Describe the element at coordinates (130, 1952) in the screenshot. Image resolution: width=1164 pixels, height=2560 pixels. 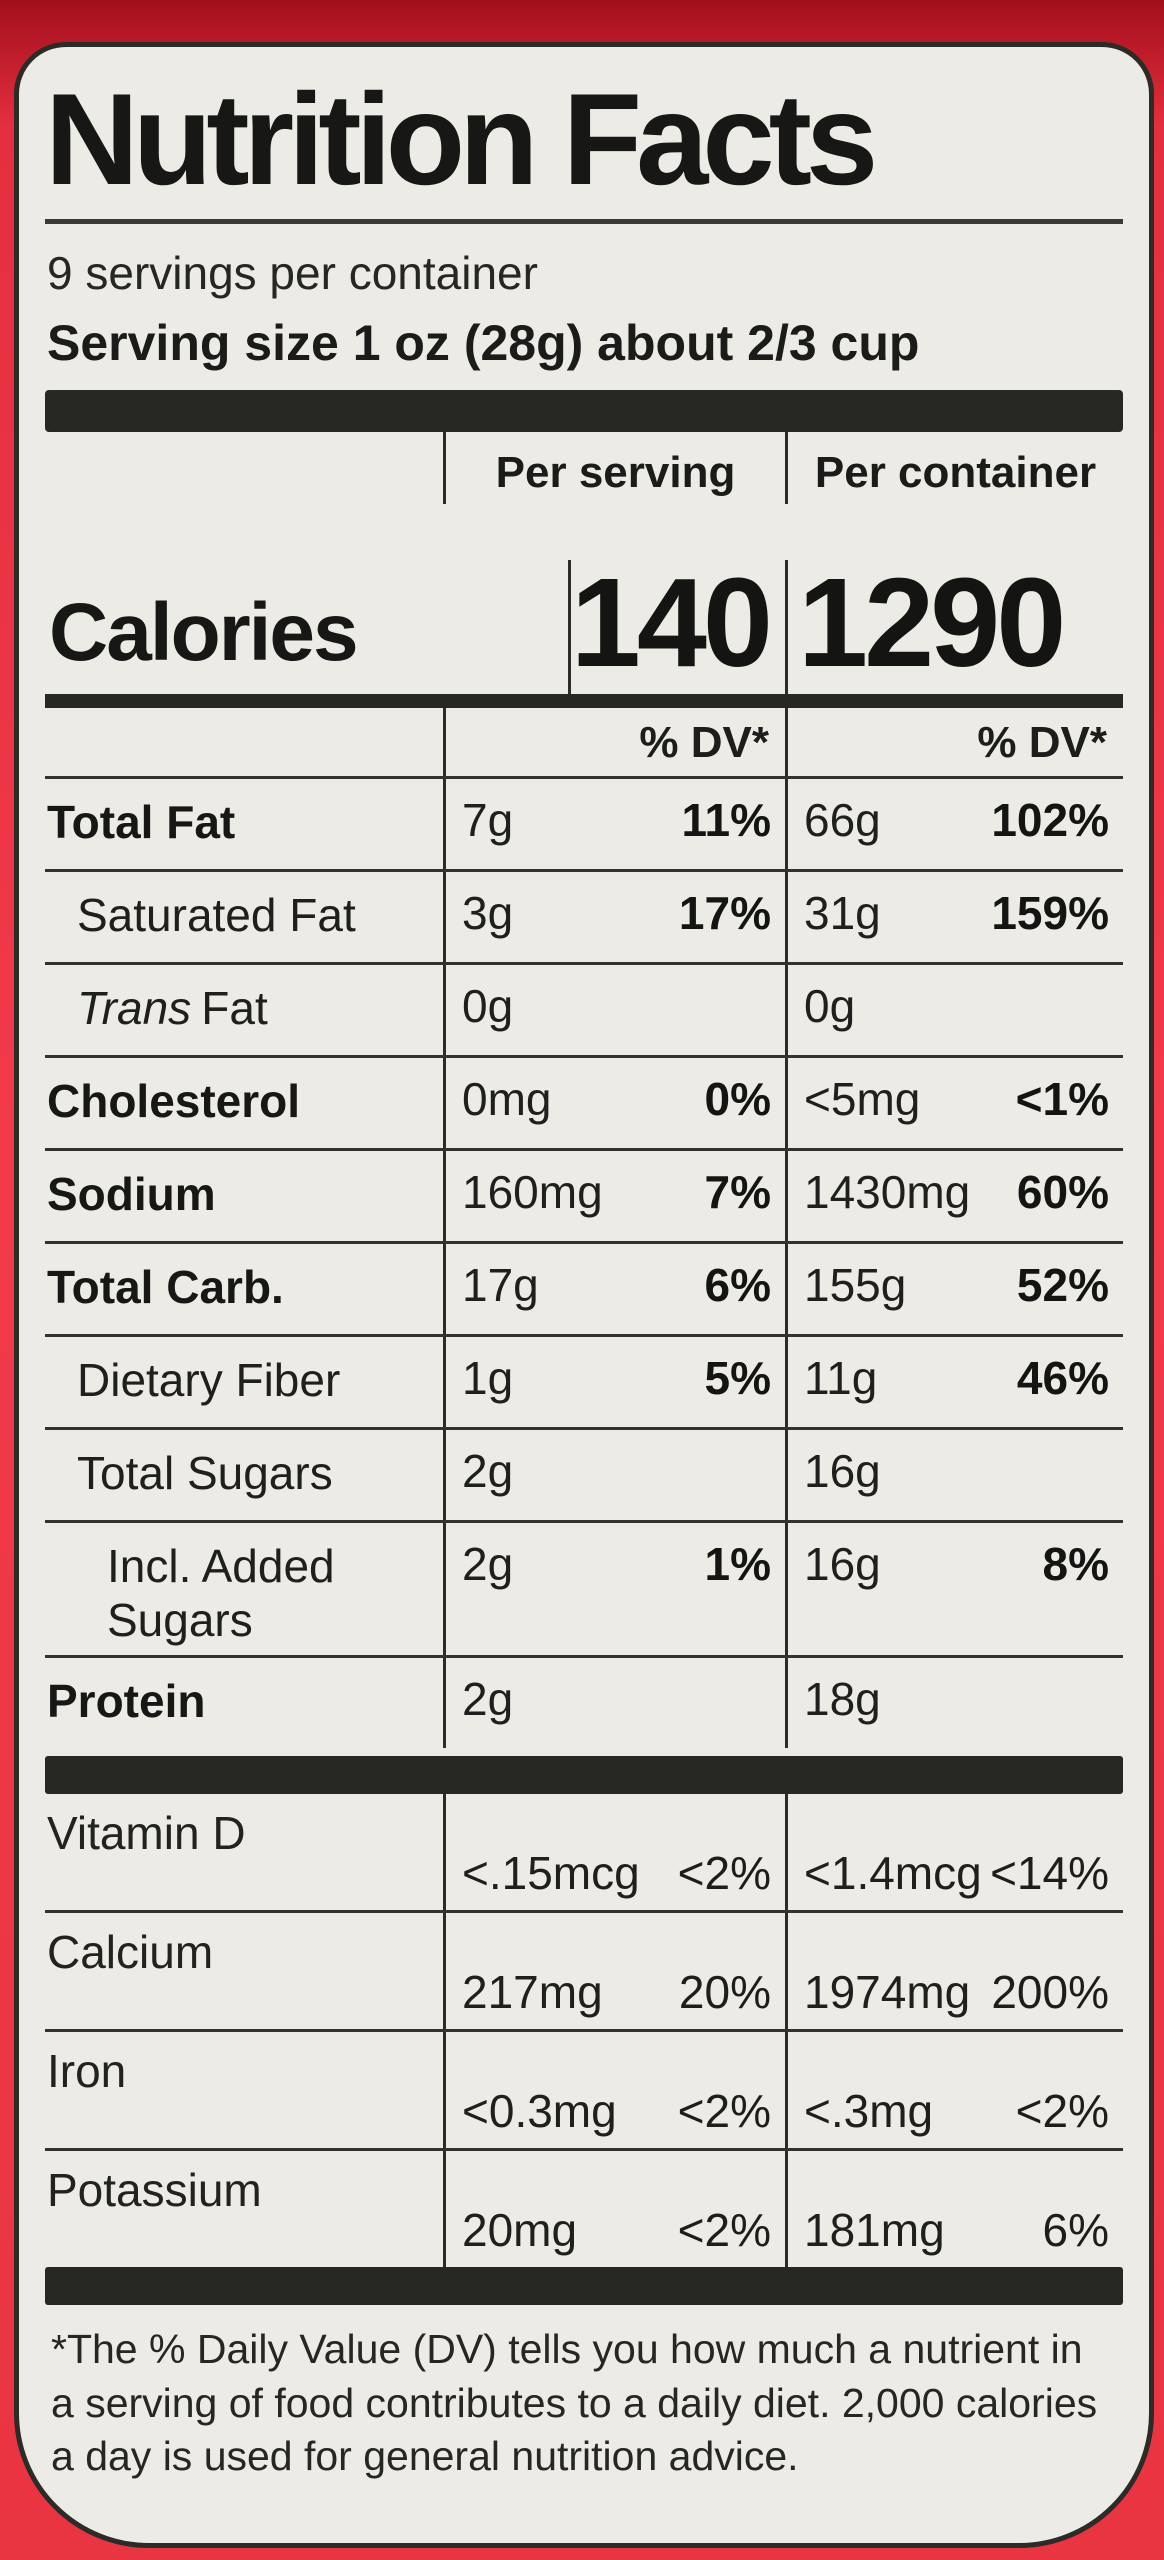
I see `vitamin-name: Calcium` at that location.